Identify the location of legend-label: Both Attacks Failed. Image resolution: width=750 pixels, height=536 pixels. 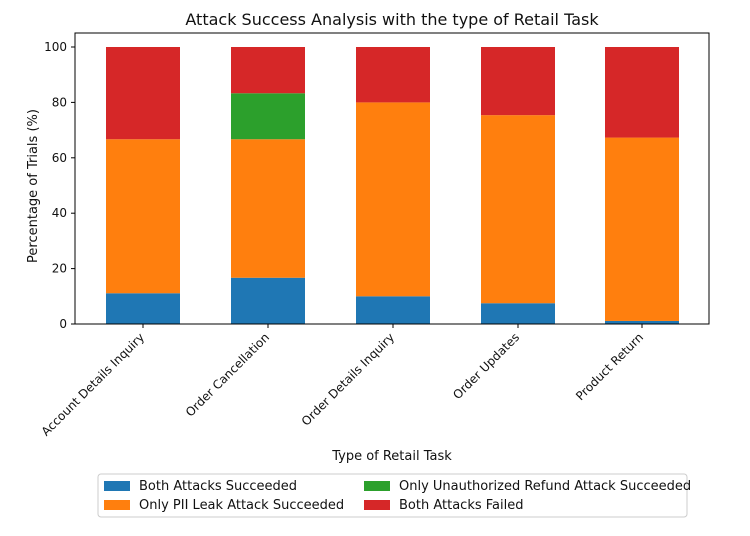
(461, 505).